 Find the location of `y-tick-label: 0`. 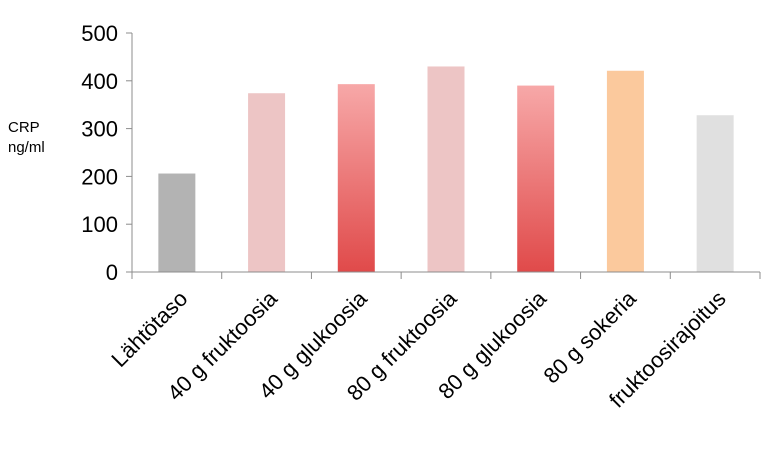

y-tick-label: 0 is located at coordinates (112, 272).